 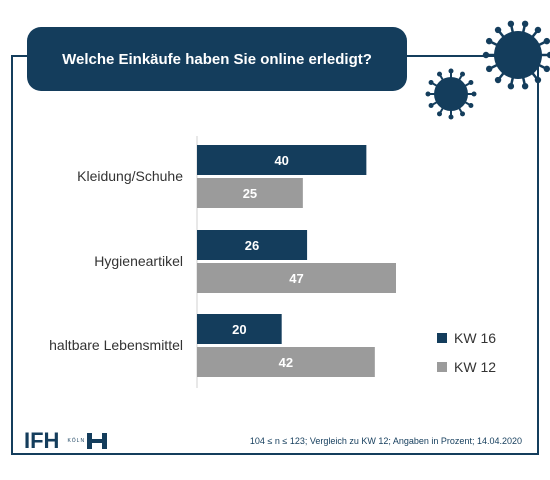 What do you see at coordinates (451, 94) in the screenshot?
I see `virus-icon-small` at bounding box center [451, 94].